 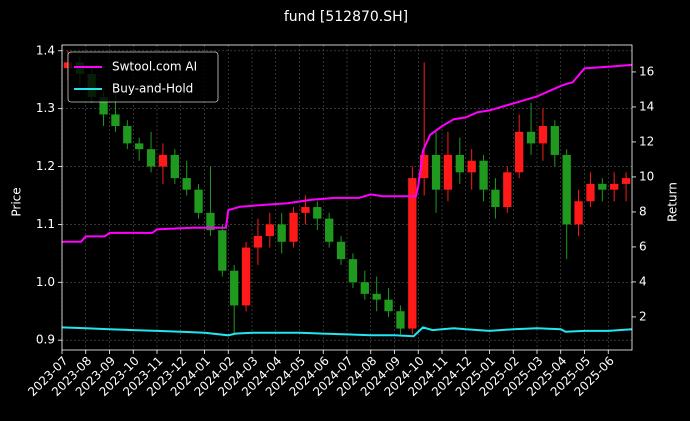 What do you see at coordinates (347, 332) in the screenshot?
I see `return-line` at bounding box center [347, 332].